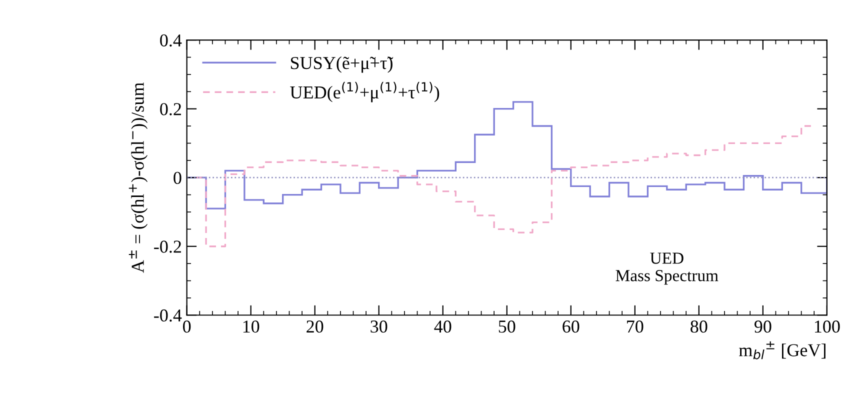 The image size is (865, 413). Describe the element at coordinates (178, 178) in the screenshot. I see `y-tick-label: 0` at that location.